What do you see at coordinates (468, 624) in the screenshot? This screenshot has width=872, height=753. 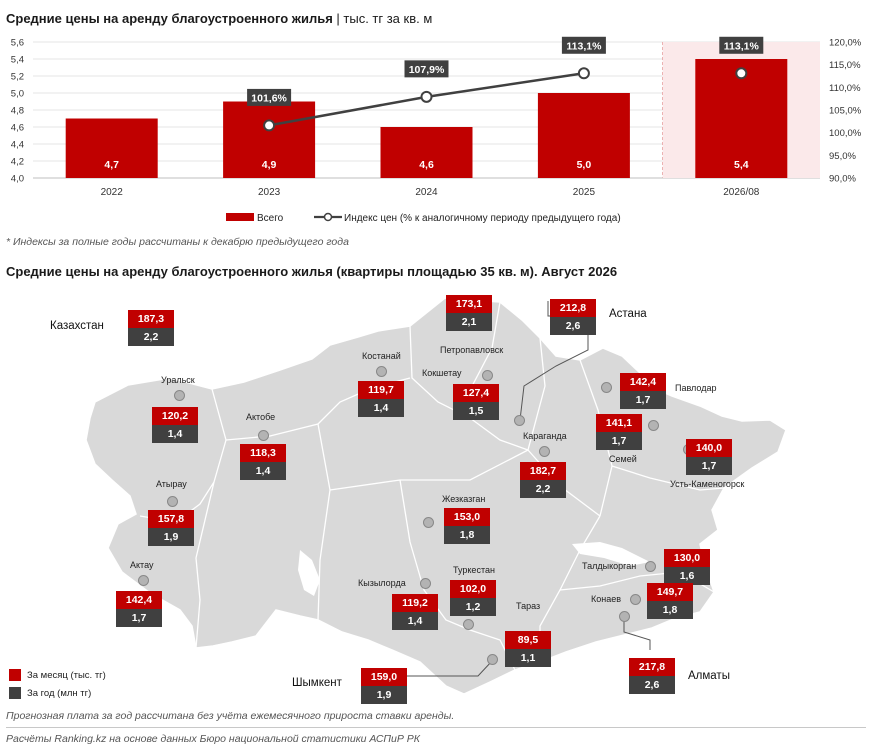 I see `dot-turkestan` at bounding box center [468, 624].